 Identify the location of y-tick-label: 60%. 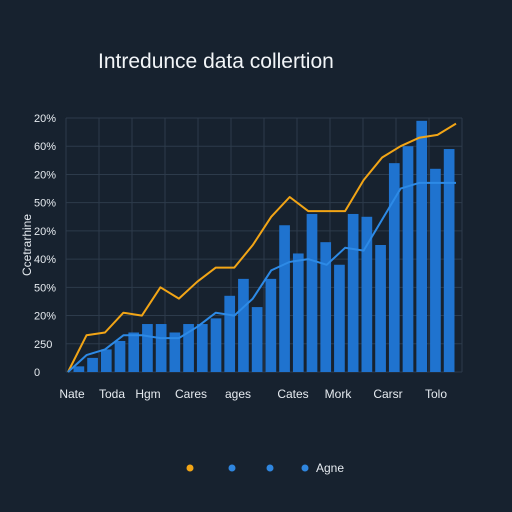
(45, 147).